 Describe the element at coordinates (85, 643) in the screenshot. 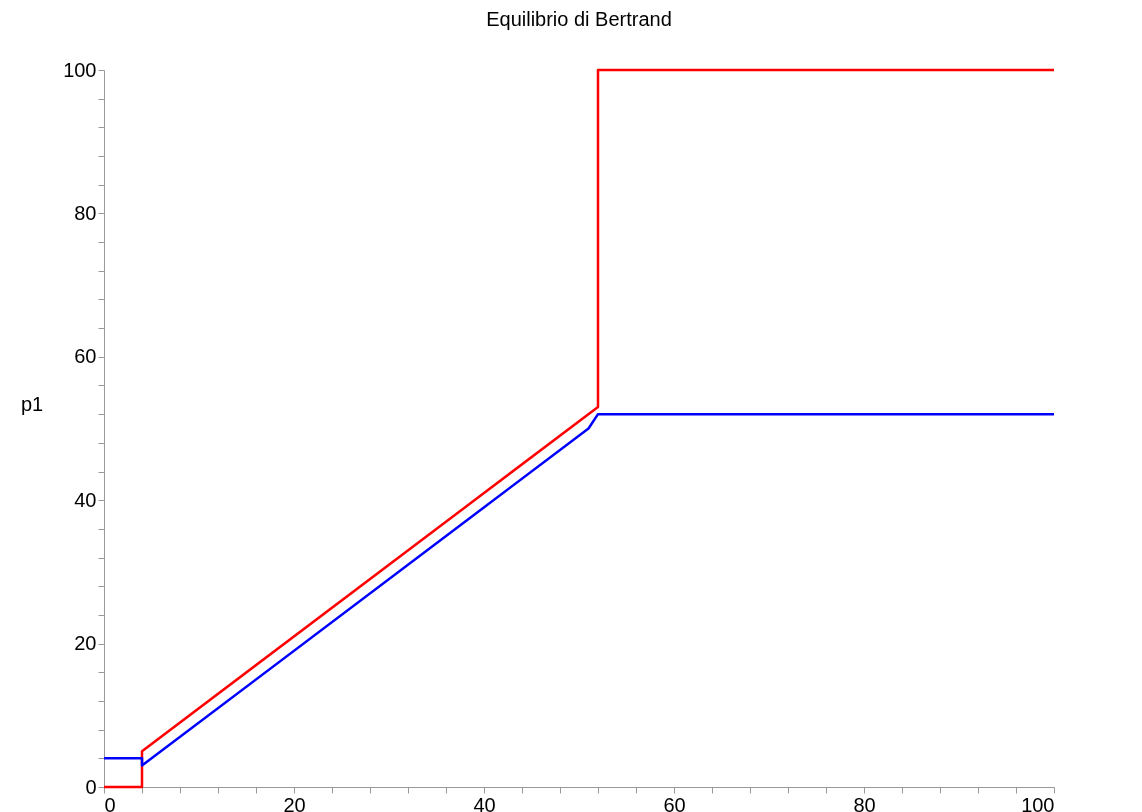

I see `y-tick-label: 20` at that location.